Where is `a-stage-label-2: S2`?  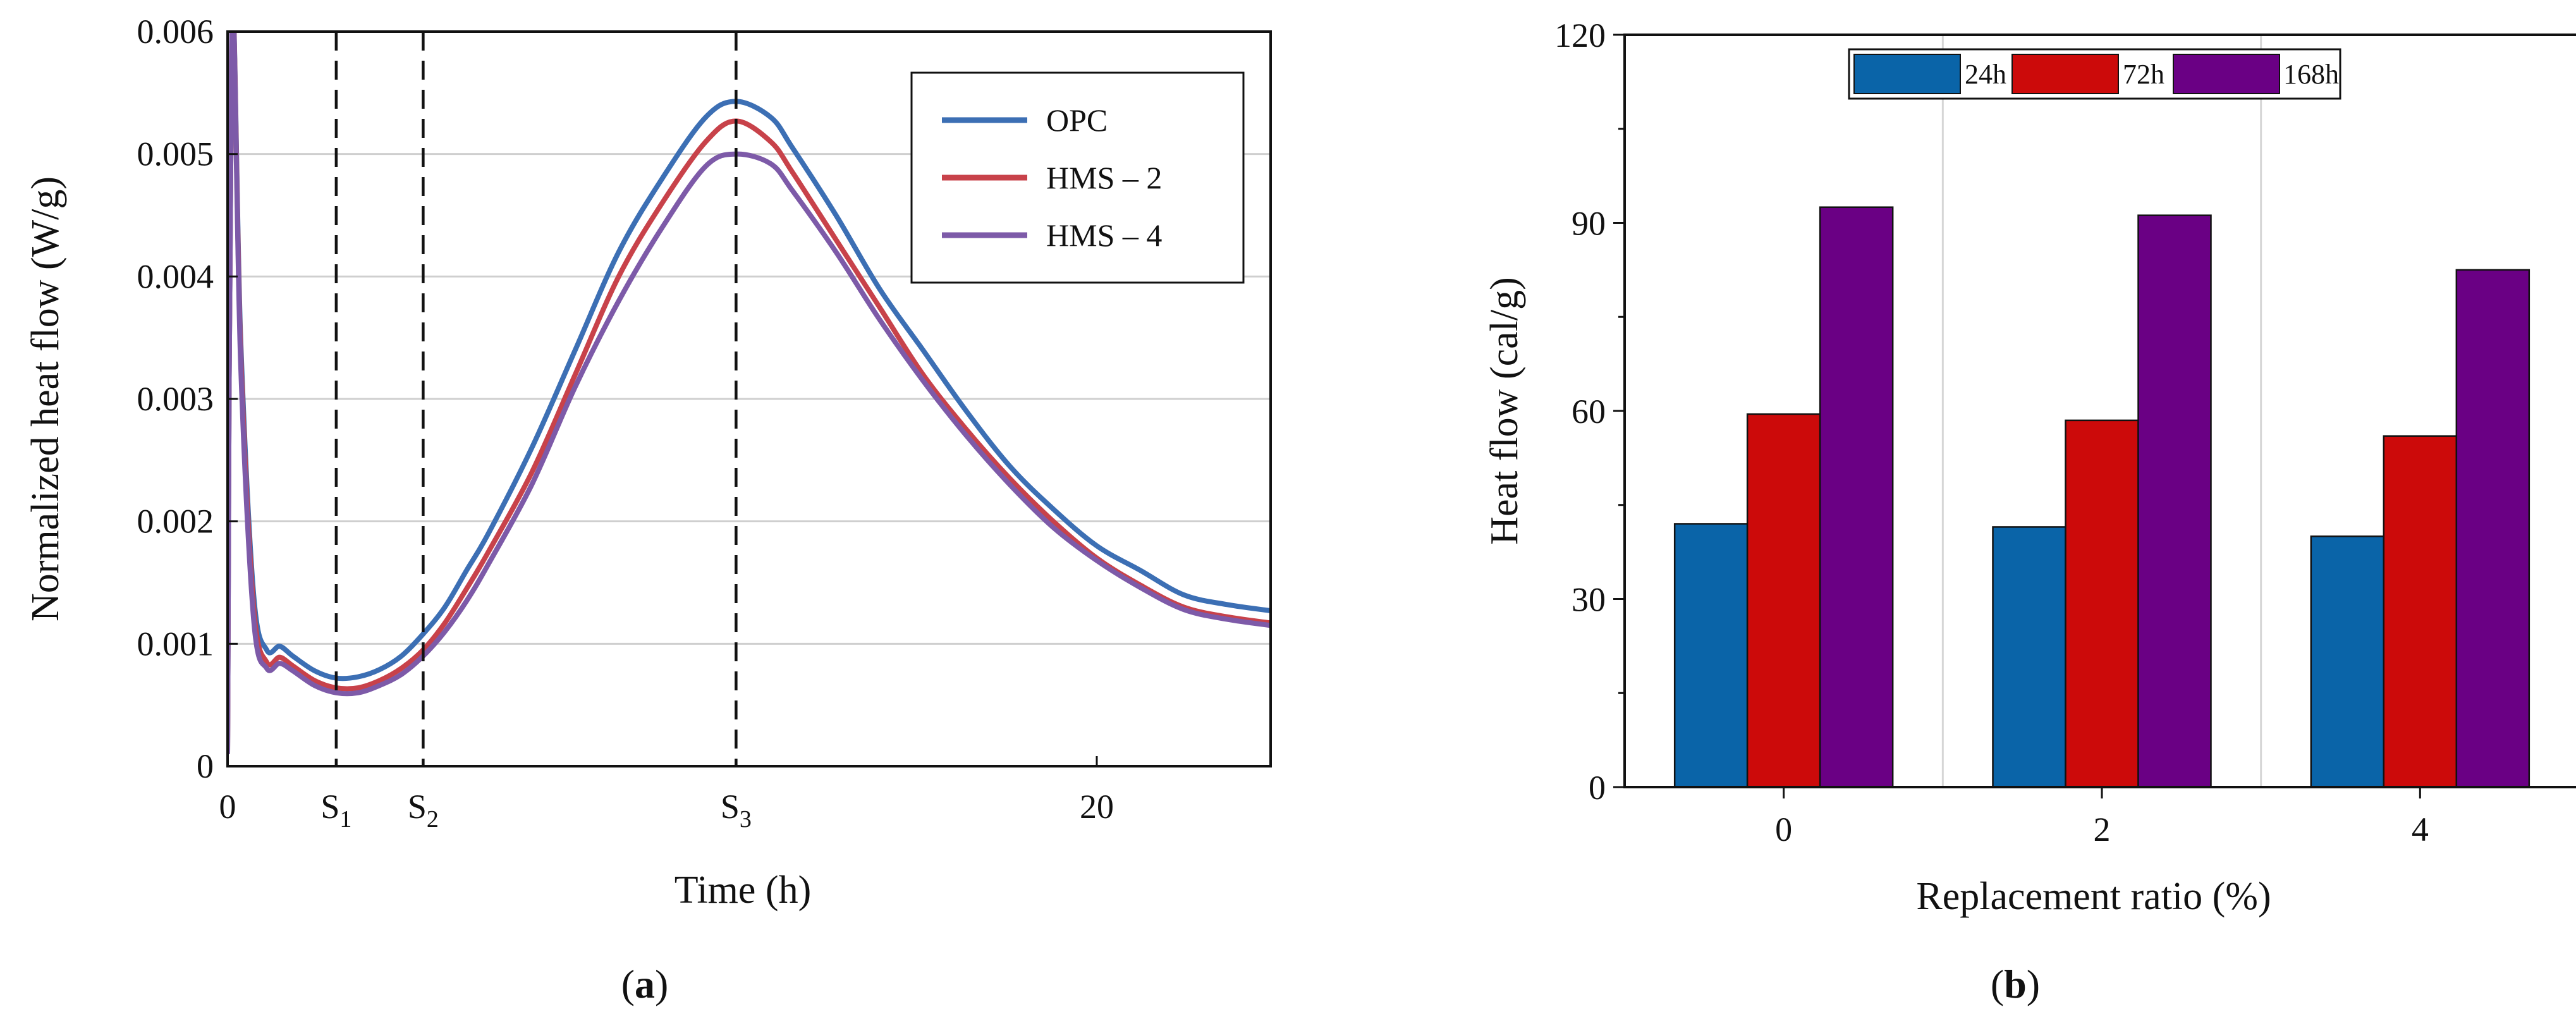 a-stage-label-2: S2 is located at coordinates (423, 810).